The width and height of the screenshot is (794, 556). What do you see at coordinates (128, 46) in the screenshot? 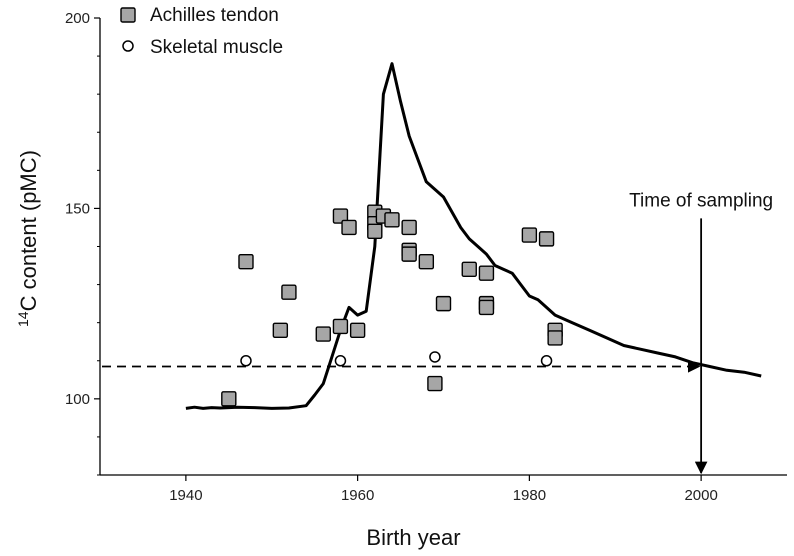
I see `legend-muscle-marker` at bounding box center [128, 46].